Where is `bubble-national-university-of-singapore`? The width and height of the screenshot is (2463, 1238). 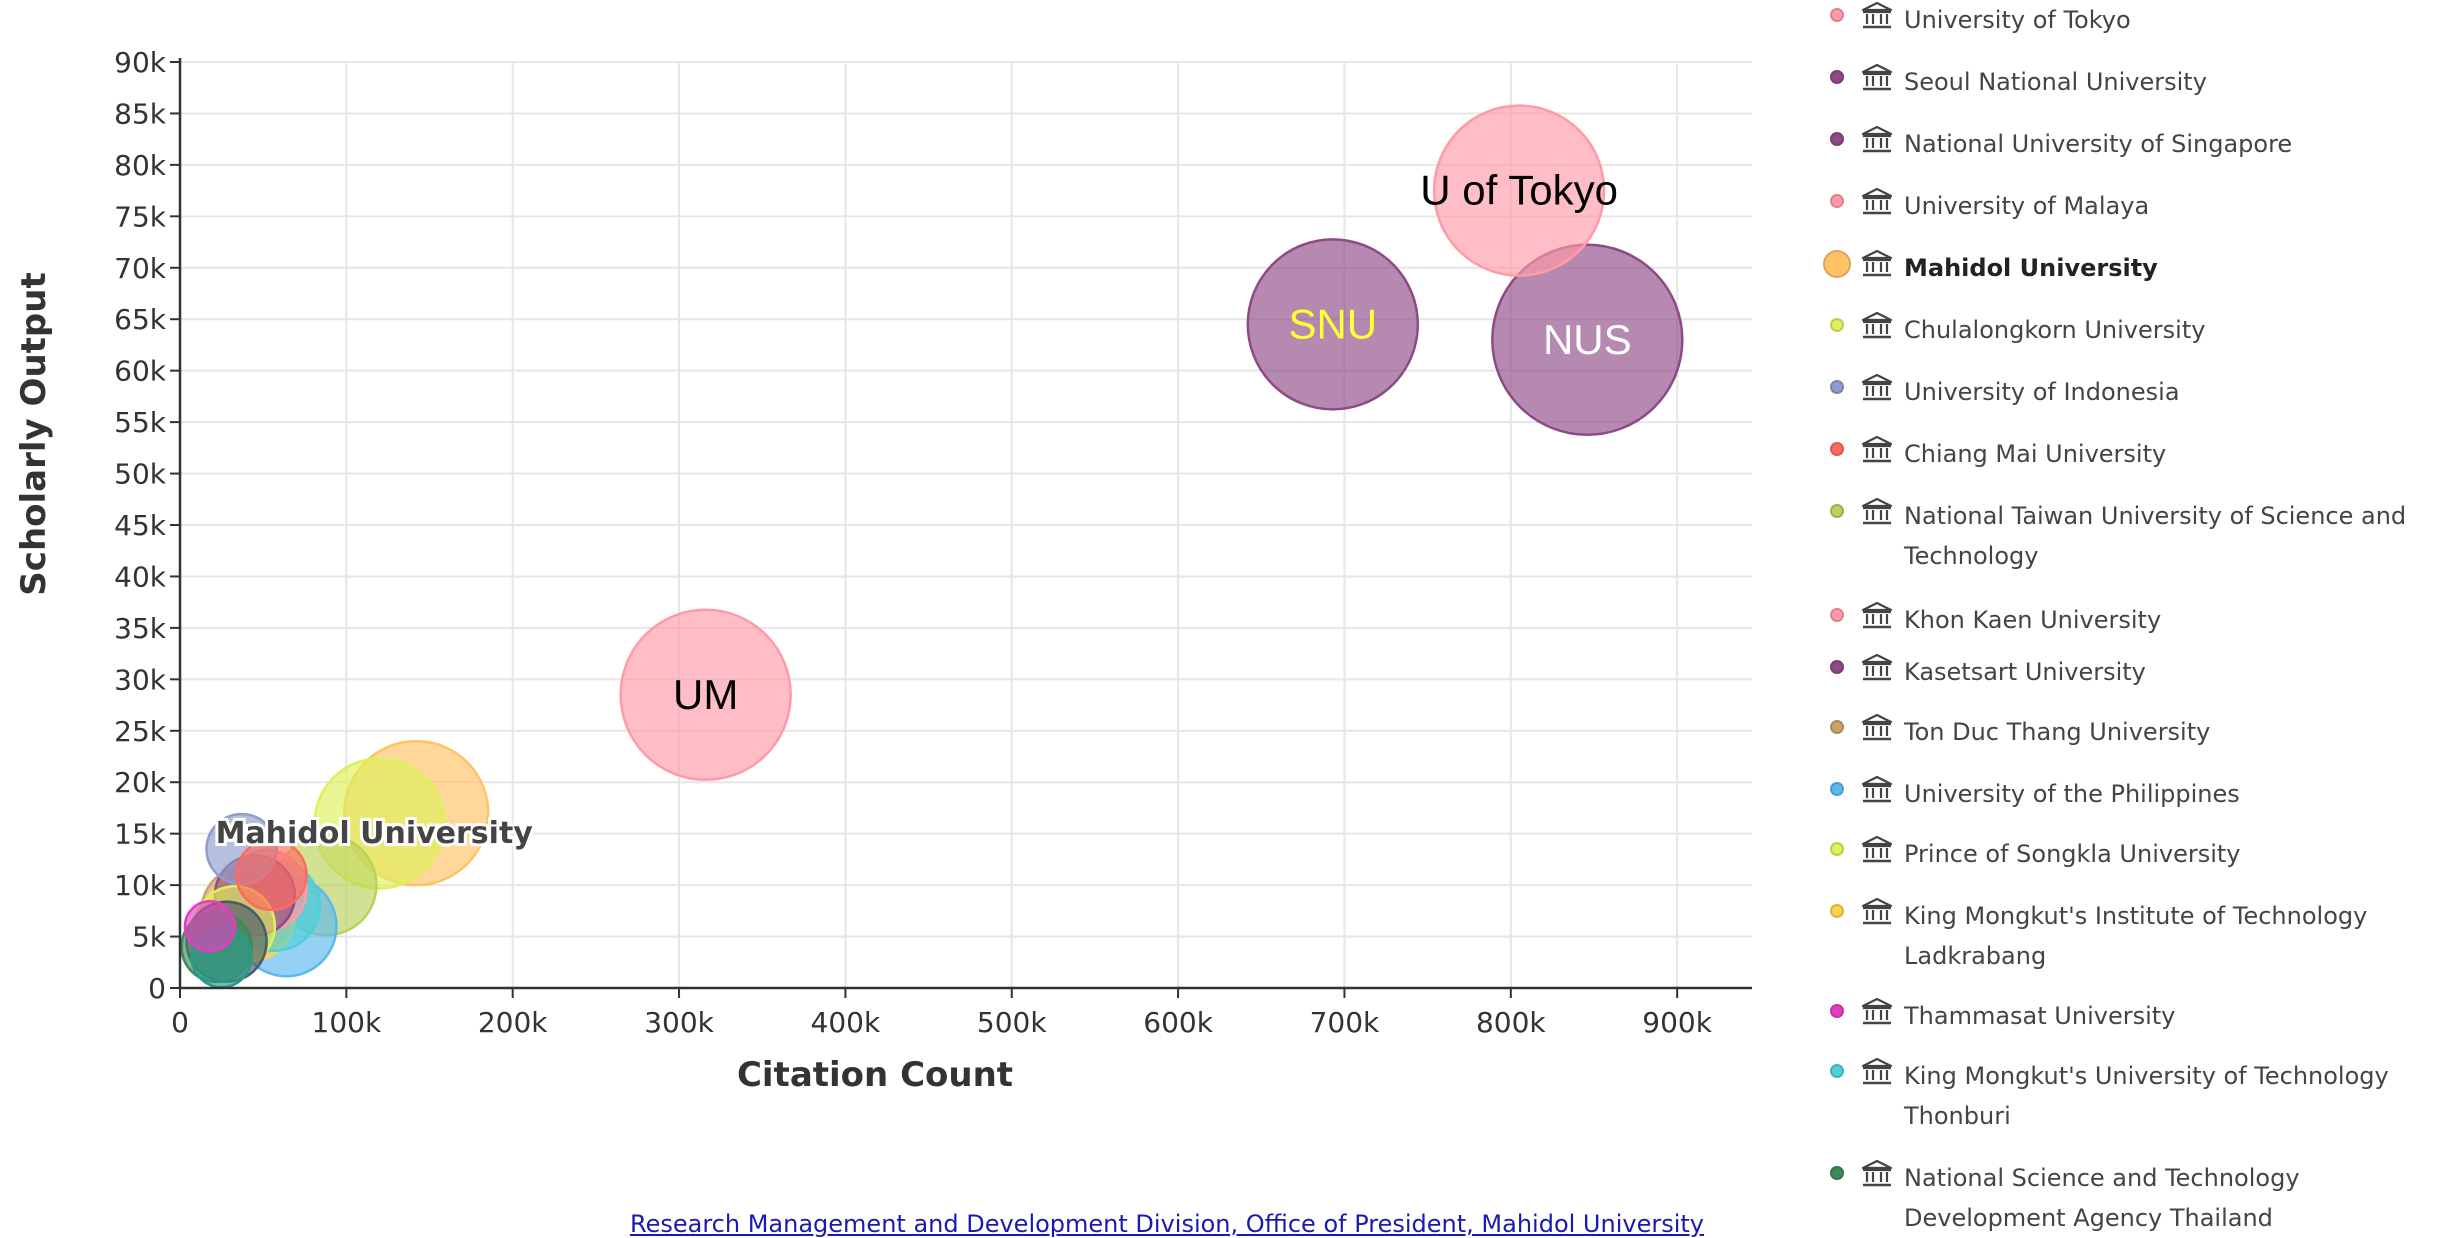
bubble-national-university-of-singapore is located at coordinates (1587, 340).